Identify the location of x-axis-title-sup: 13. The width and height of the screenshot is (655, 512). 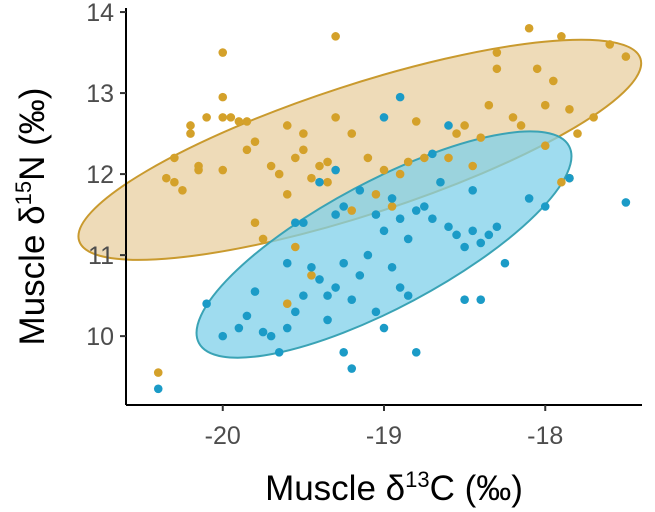
(417, 479).